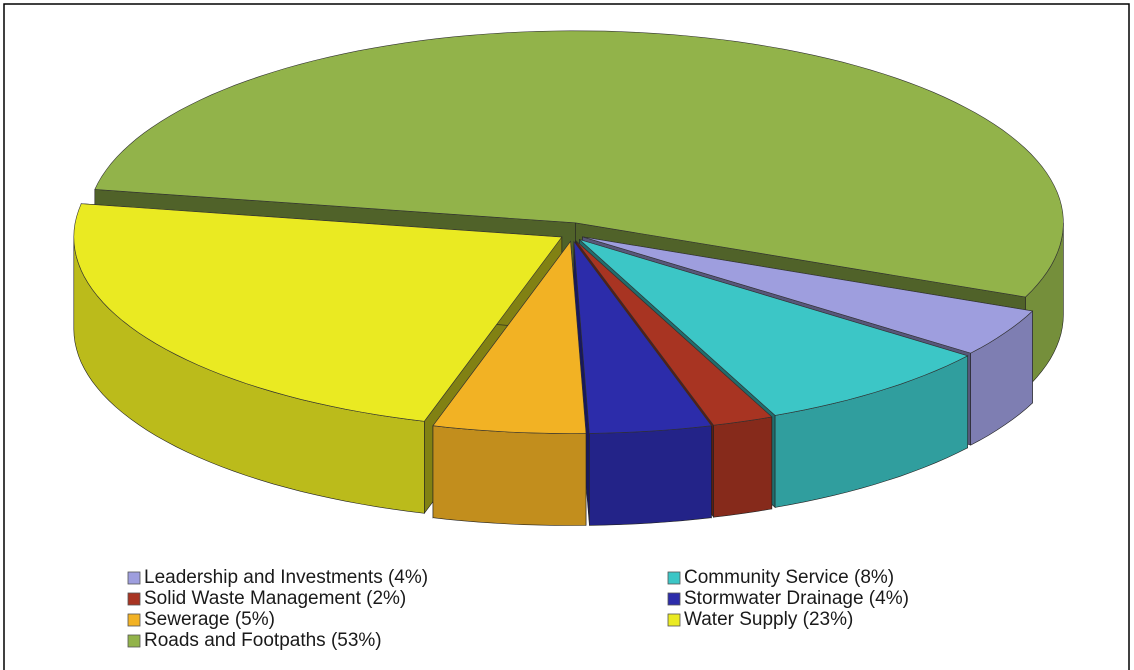 The width and height of the screenshot is (1134, 670). Describe the element at coordinates (286, 577) in the screenshot. I see `legend-label: Leadership and Investments (4%)` at that location.